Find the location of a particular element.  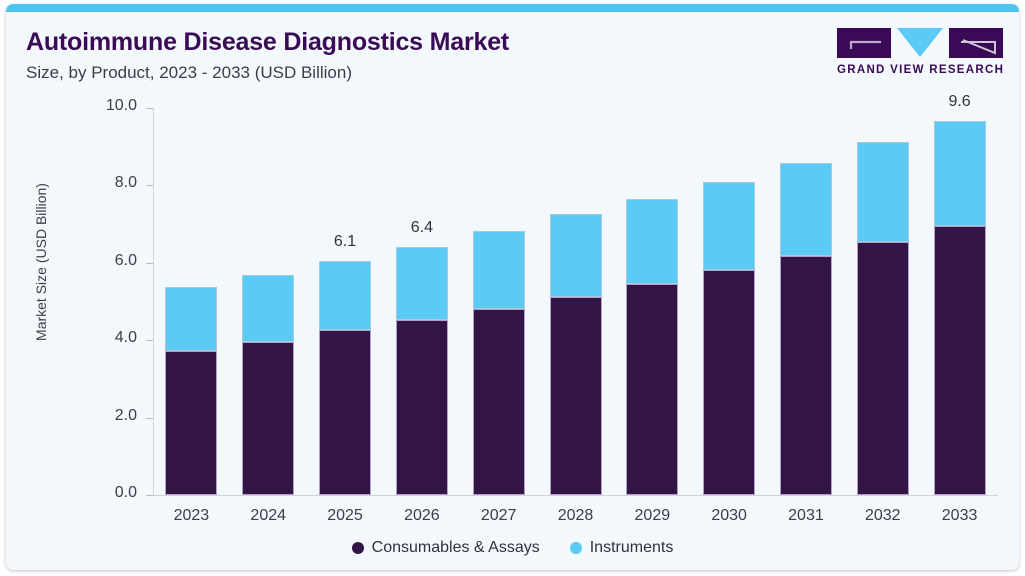

x-tick-label: 2030 is located at coordinates (729, 515).